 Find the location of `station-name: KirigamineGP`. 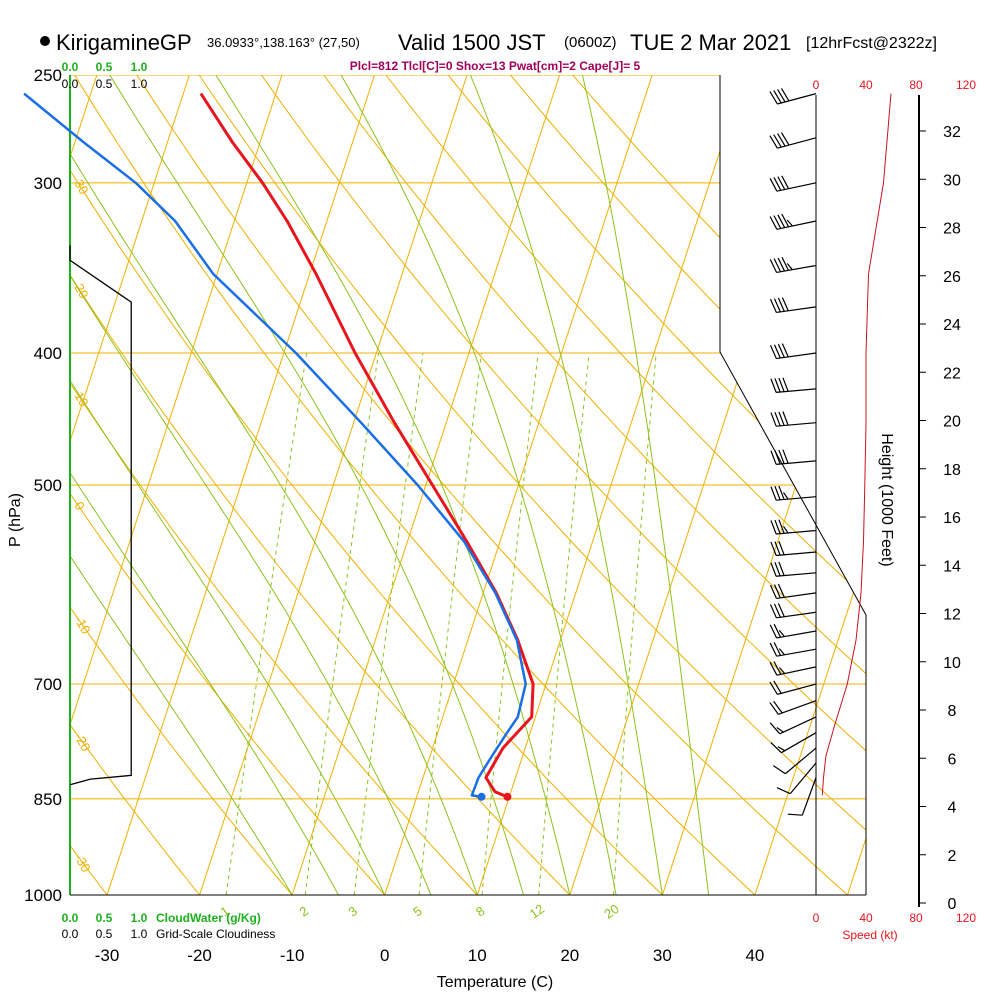

station-name: KirigamineGP is located at coordinates (124, 42).